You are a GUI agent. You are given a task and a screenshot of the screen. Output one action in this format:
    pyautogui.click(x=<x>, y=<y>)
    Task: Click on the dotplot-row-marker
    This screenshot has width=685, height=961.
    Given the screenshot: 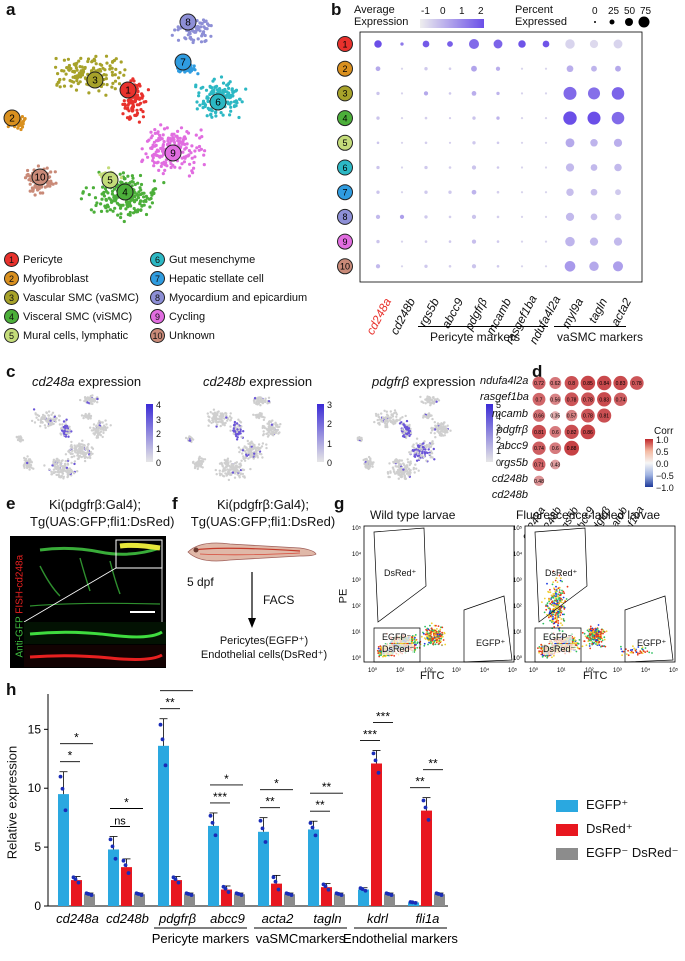 What is the action you would take?
    pyautogui.click(x=345, y=216)
    